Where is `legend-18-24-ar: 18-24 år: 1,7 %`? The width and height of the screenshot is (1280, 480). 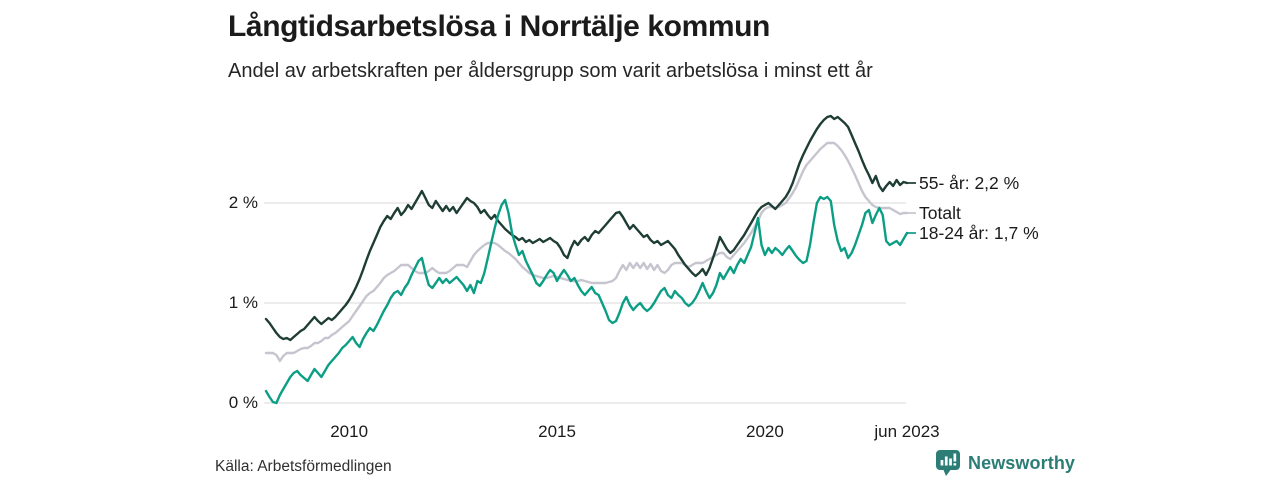 legend-18-24-ar: 18-24 år: 1,7 % is located at coordinates (972, 233).